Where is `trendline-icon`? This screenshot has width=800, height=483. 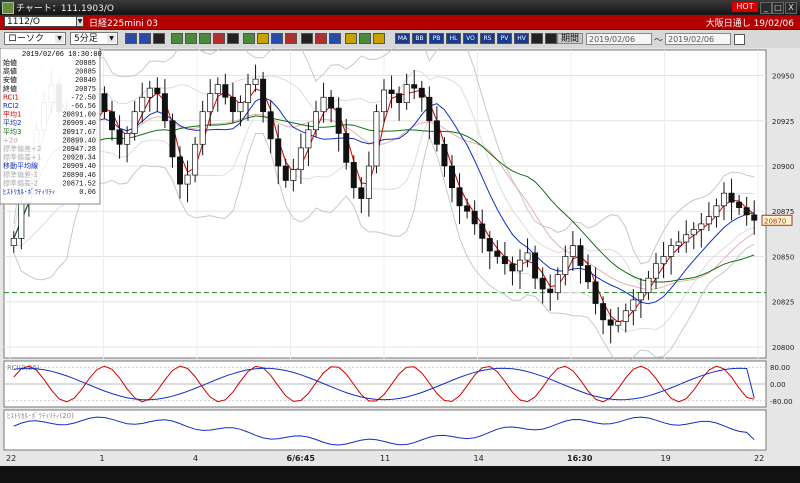
trendline-icon is located at coordinates (177, 38).